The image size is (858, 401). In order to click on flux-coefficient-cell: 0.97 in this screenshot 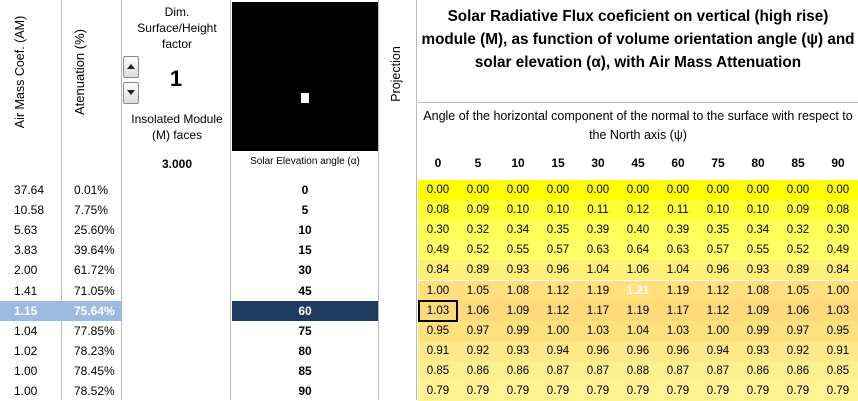, I will do `click(478, 330)`.